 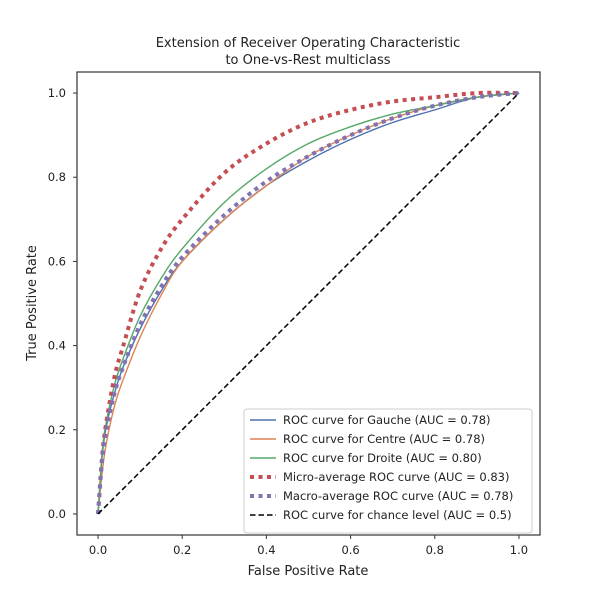 What do you see at coordinates (32, 303) in the screenshot?
I see `y-axis-label: True Positive Rate` at bounding box center [32, 303].